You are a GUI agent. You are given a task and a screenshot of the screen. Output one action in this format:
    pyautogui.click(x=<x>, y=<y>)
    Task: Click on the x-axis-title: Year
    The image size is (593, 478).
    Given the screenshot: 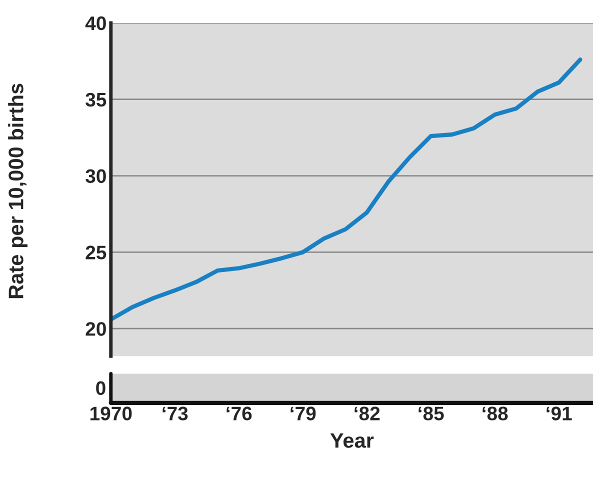 What is the action you would take?
    pyautogui.click(x=352, y=440)
    